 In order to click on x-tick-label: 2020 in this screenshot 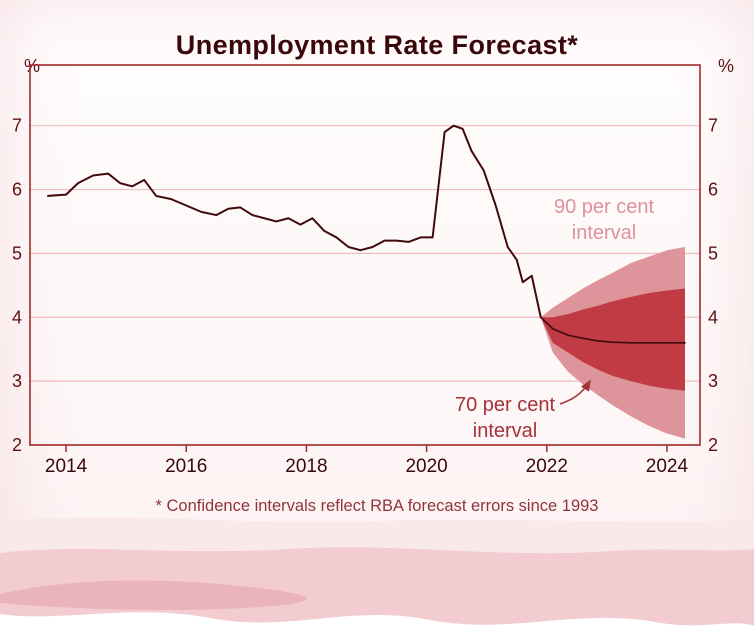, I will do `click(426, 466)`.